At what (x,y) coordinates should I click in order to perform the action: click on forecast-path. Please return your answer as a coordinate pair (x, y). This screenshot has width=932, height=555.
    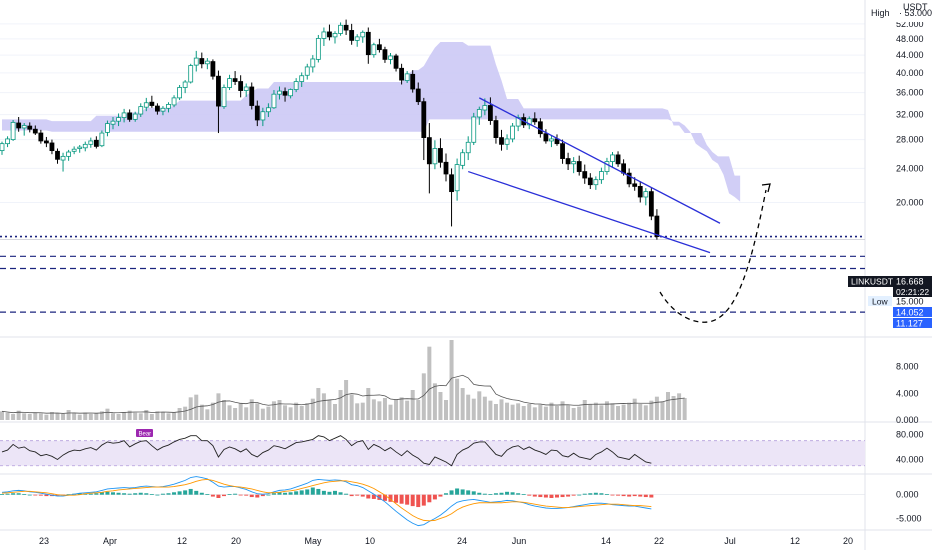
    Looking at the image, I should click on (715, 253).